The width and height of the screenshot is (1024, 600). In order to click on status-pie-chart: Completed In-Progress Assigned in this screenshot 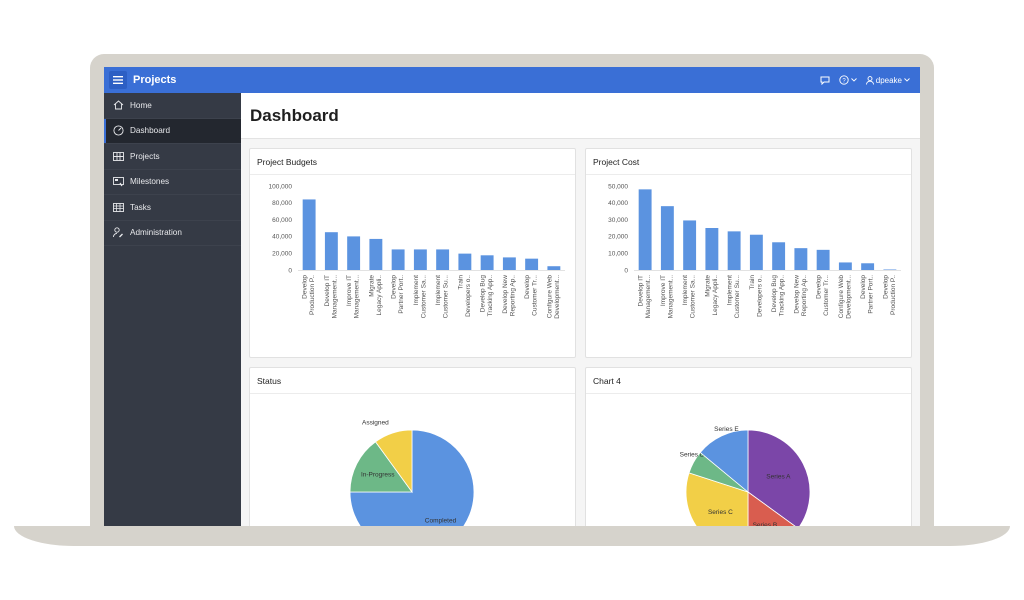, I will do `click(412, 472)`.